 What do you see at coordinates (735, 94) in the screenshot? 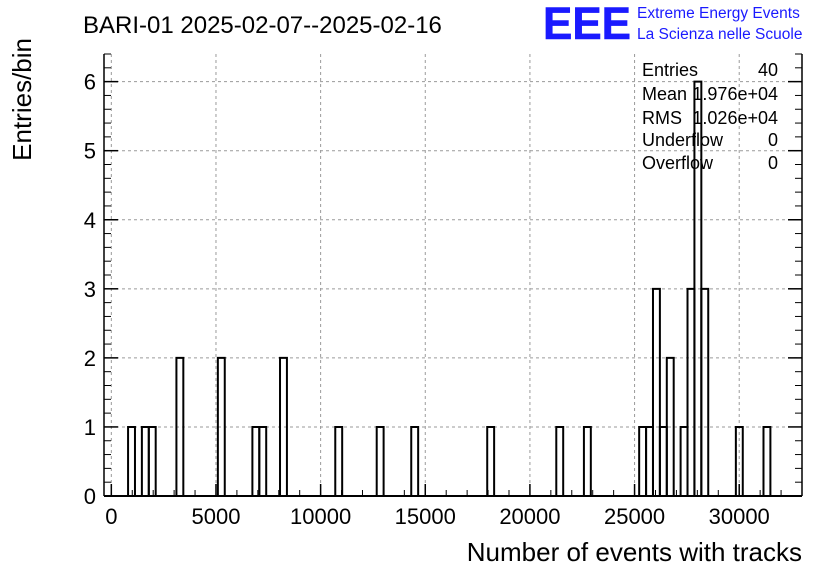
I see `stats-value: 1.976e+04` at bounding box center [735, 94].